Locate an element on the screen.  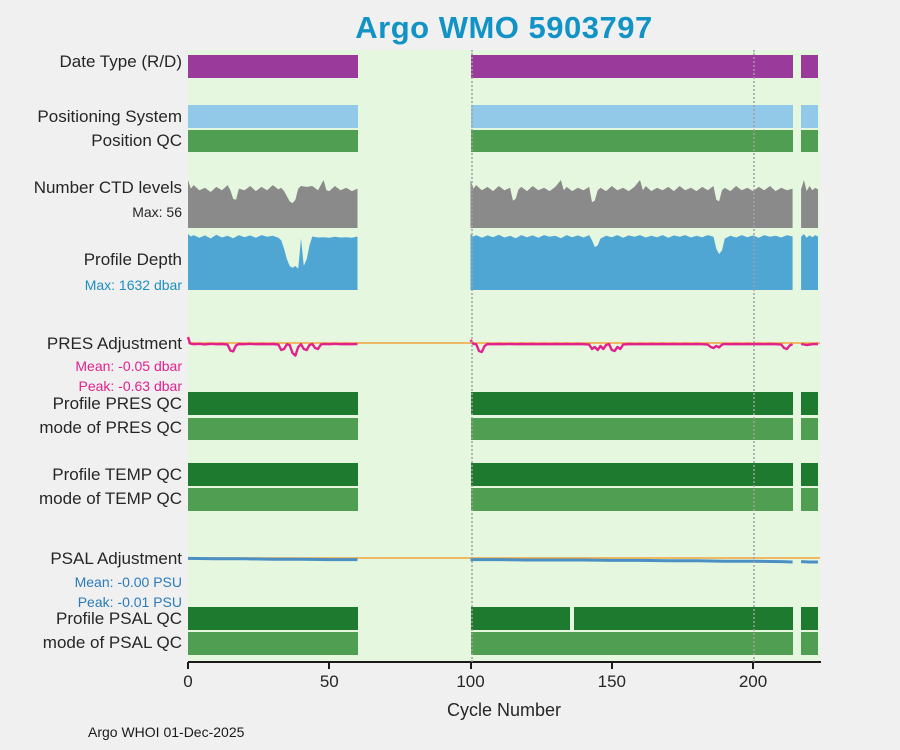
x-tick-label: 200 is located at coordinates (753, 681).